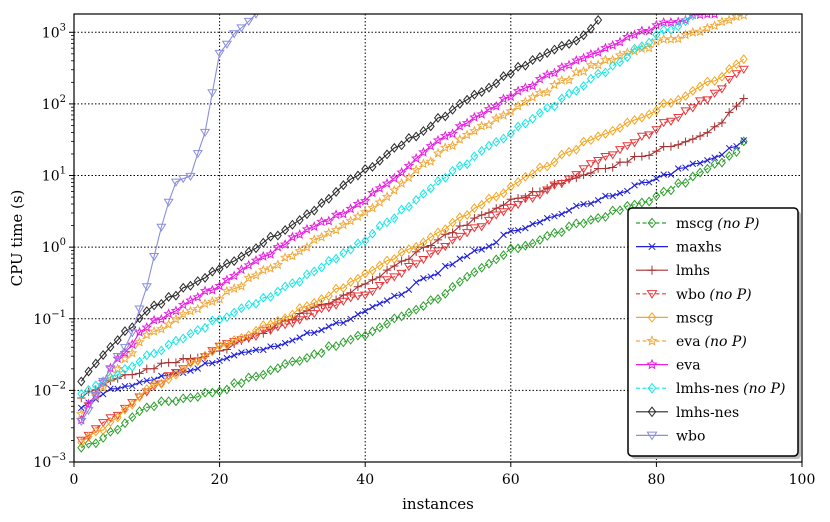  I want to click on legend-entry: lmhs, so click(673, 271).